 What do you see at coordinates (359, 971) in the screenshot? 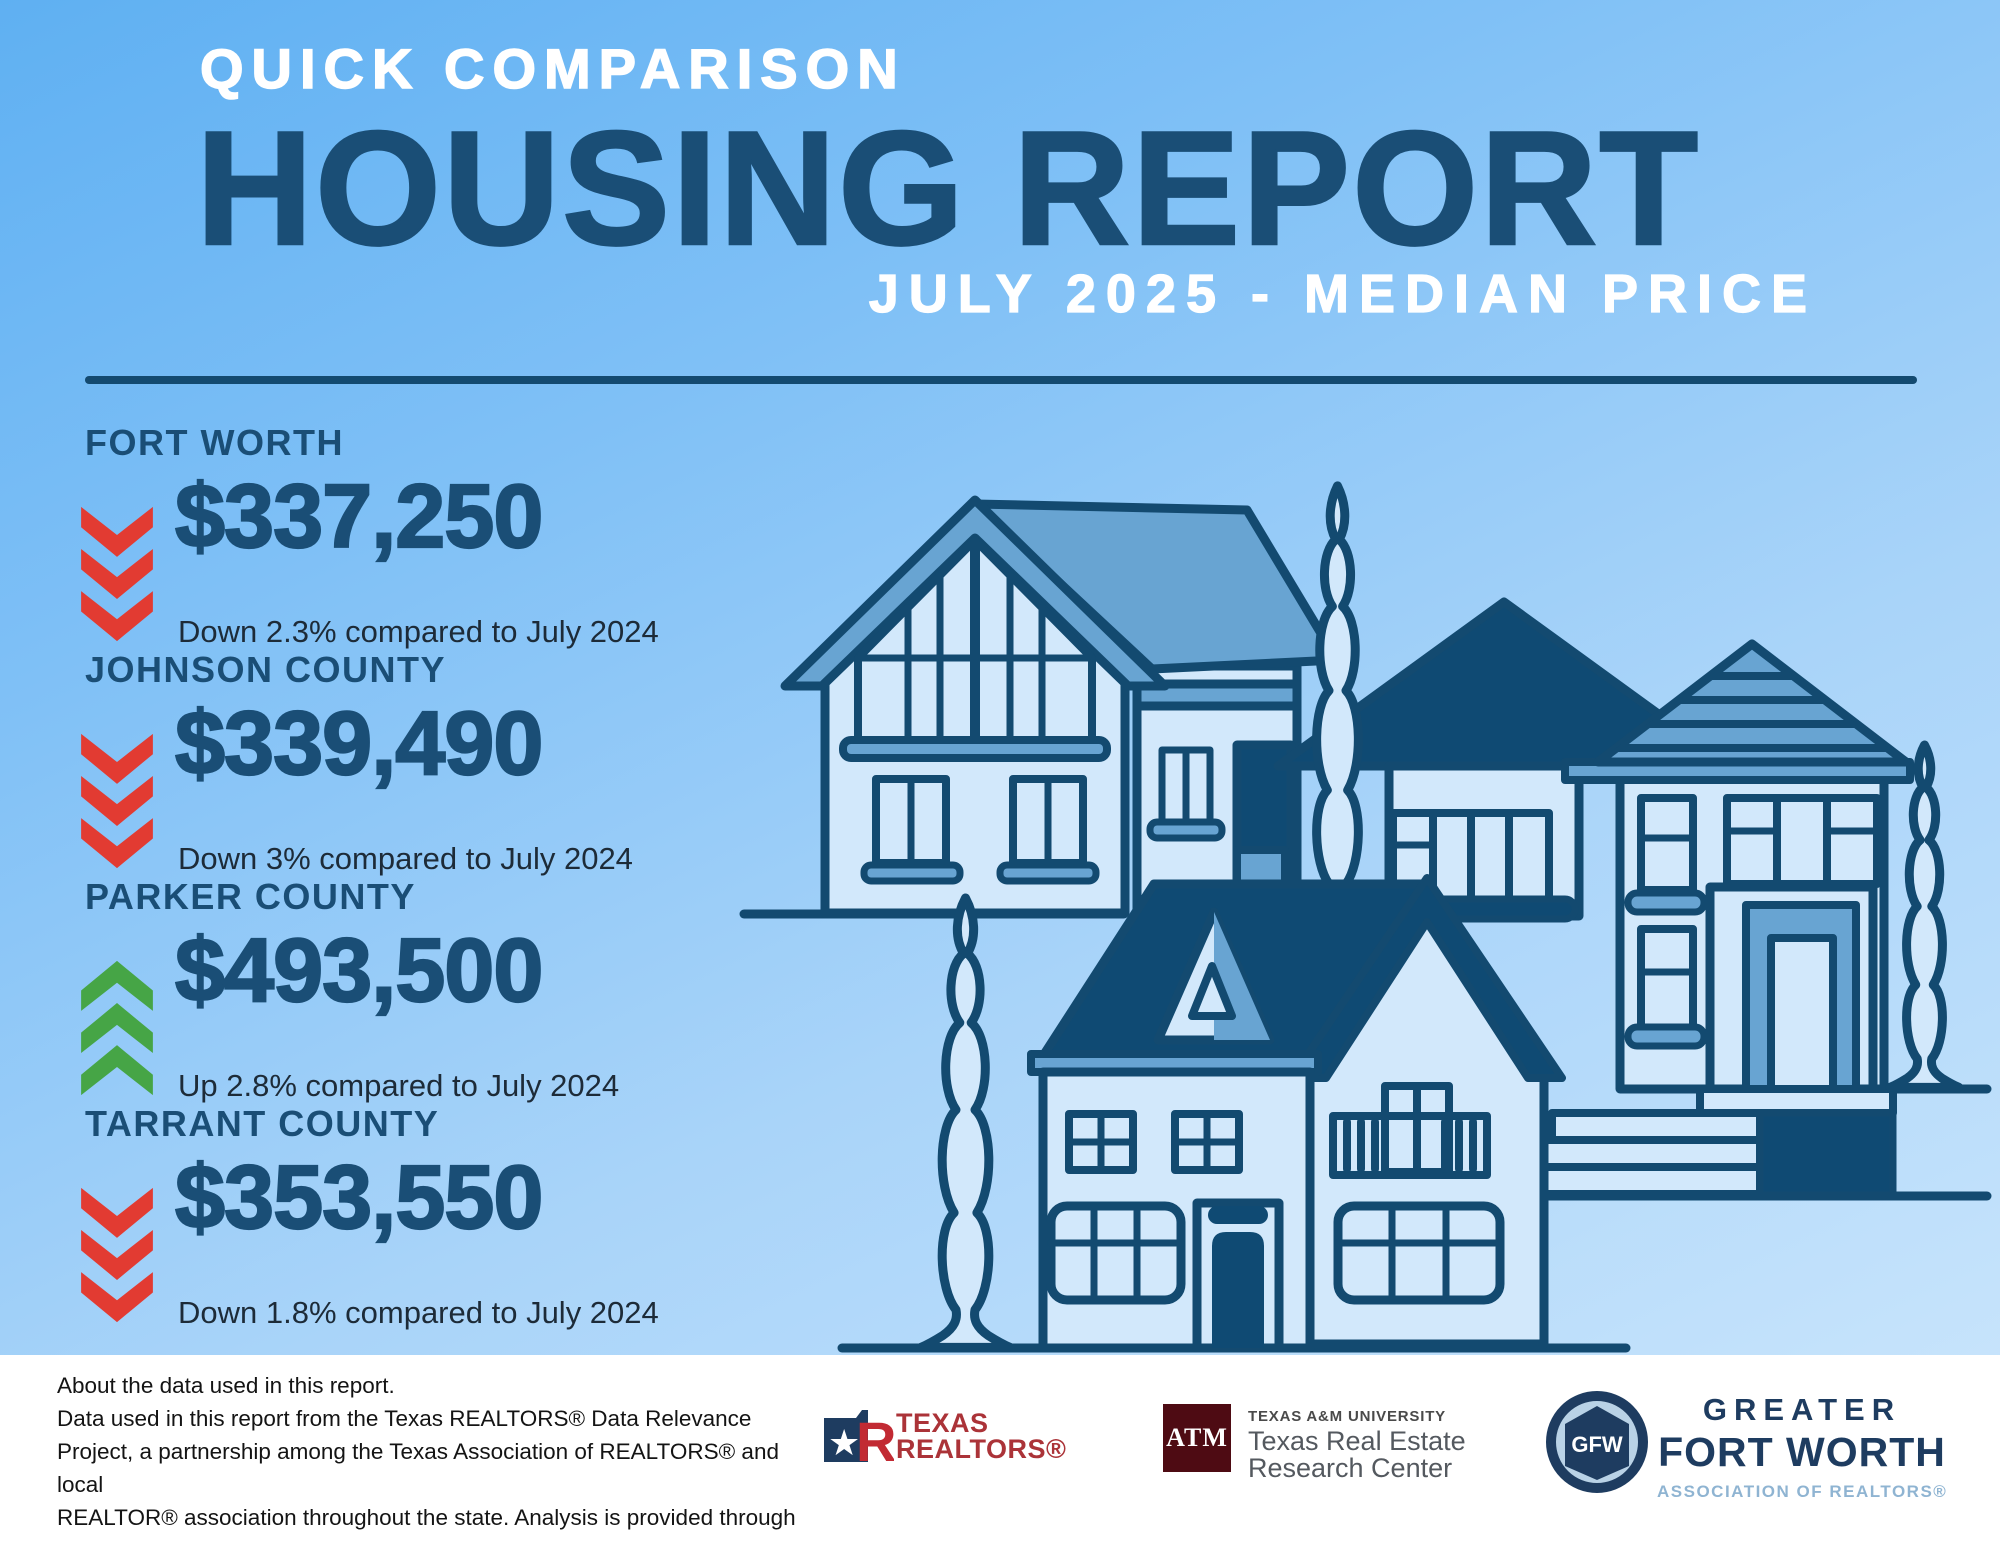
I see `median-price: $493,500` at bounding box center [359, 971].